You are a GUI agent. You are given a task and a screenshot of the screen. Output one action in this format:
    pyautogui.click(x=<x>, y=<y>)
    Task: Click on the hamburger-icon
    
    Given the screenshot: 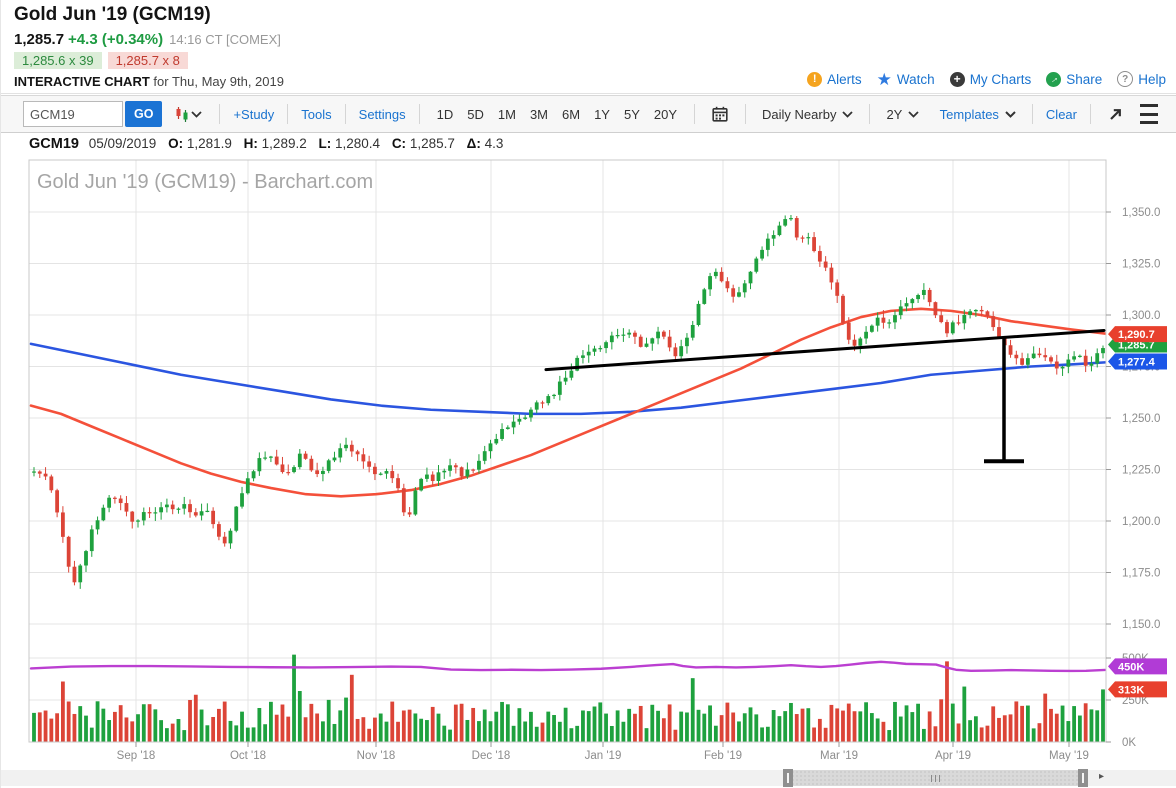 What is the action you would take?
    pyautogui.click(x=1149, y=114)
    